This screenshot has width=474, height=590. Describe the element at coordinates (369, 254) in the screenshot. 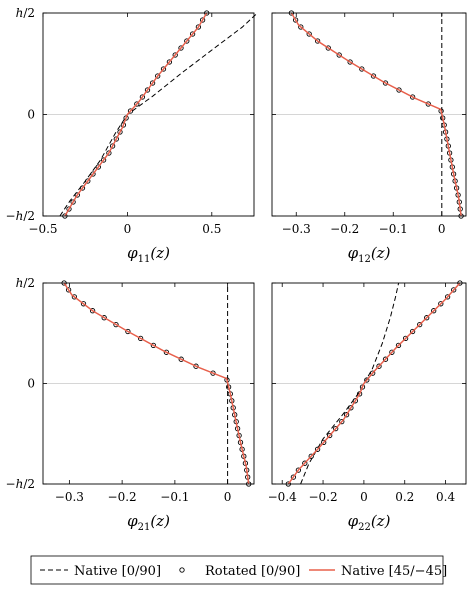

I see `x-axis-label: φ12(z)` at that location.